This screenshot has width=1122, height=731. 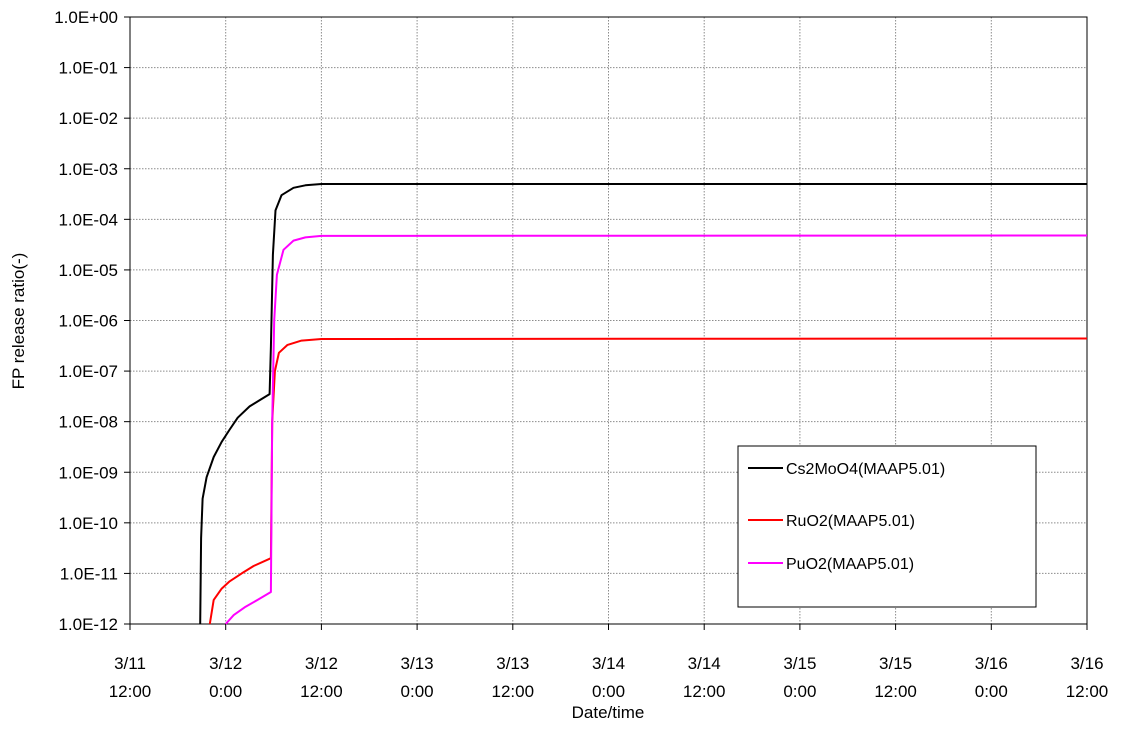 What do you see at coordinates (88, 118) in the screenshot?
I see `y-tick-label-2: 1.0E-02` at bounding box center [88, 118].